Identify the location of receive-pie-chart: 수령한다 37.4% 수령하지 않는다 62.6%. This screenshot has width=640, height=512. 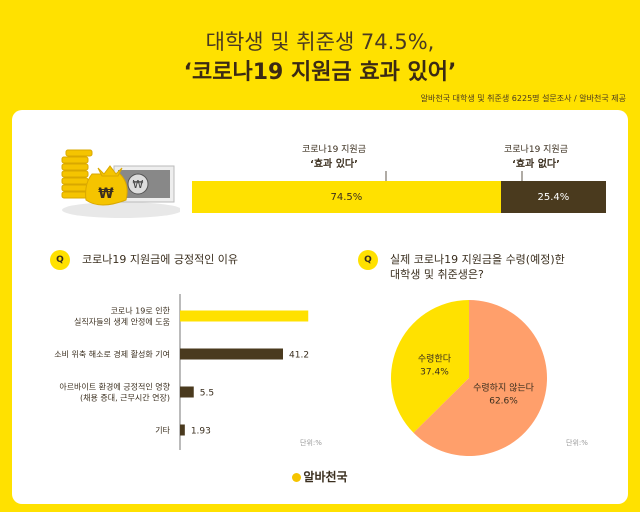
(469, 378).